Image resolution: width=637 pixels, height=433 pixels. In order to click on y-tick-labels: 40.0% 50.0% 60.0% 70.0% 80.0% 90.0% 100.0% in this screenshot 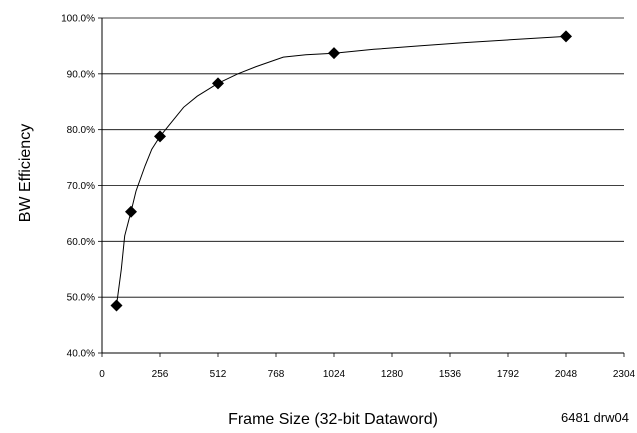, I will do `click(78, 187)`.